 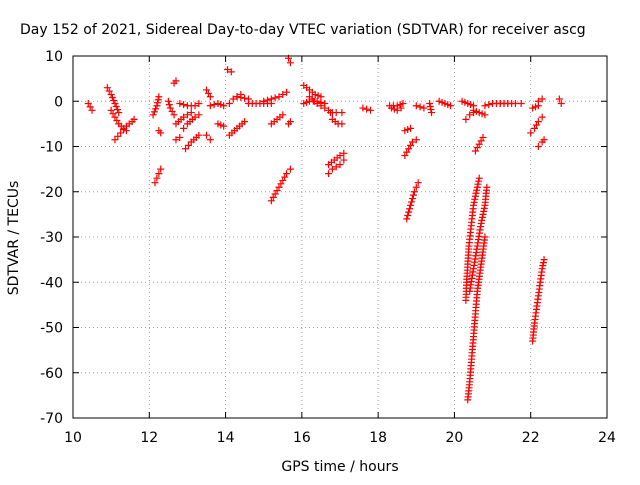 What do you see at coordinates (302, 438) in the screenshot?
I see `x-tick-label: 16` at bounding box center [302, 438].